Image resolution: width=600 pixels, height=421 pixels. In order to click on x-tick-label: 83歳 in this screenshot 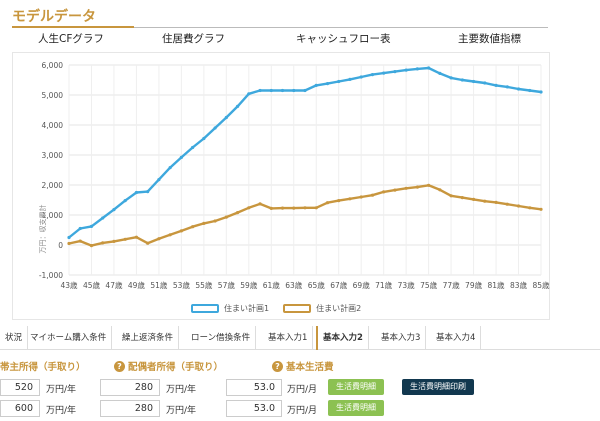, I will do `click(519, 285)`.